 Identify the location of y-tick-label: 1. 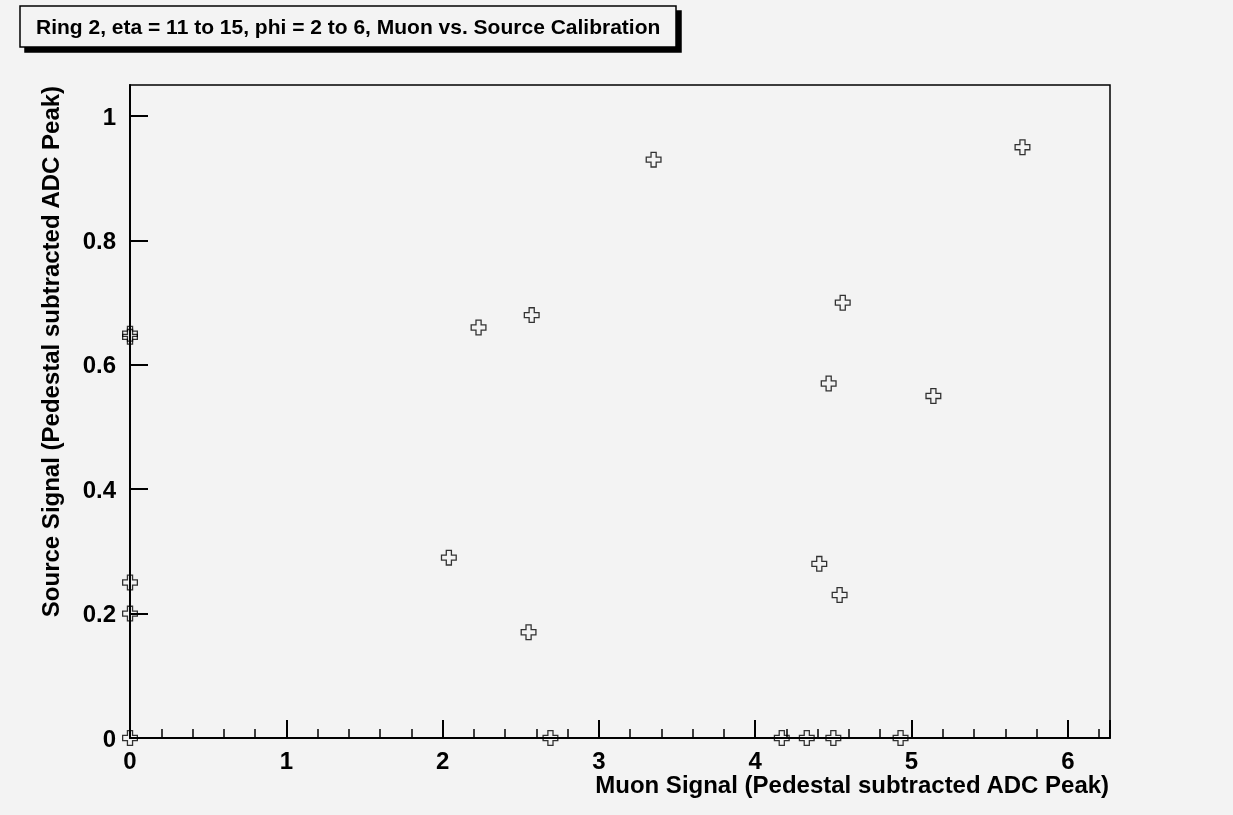
(109, 116).